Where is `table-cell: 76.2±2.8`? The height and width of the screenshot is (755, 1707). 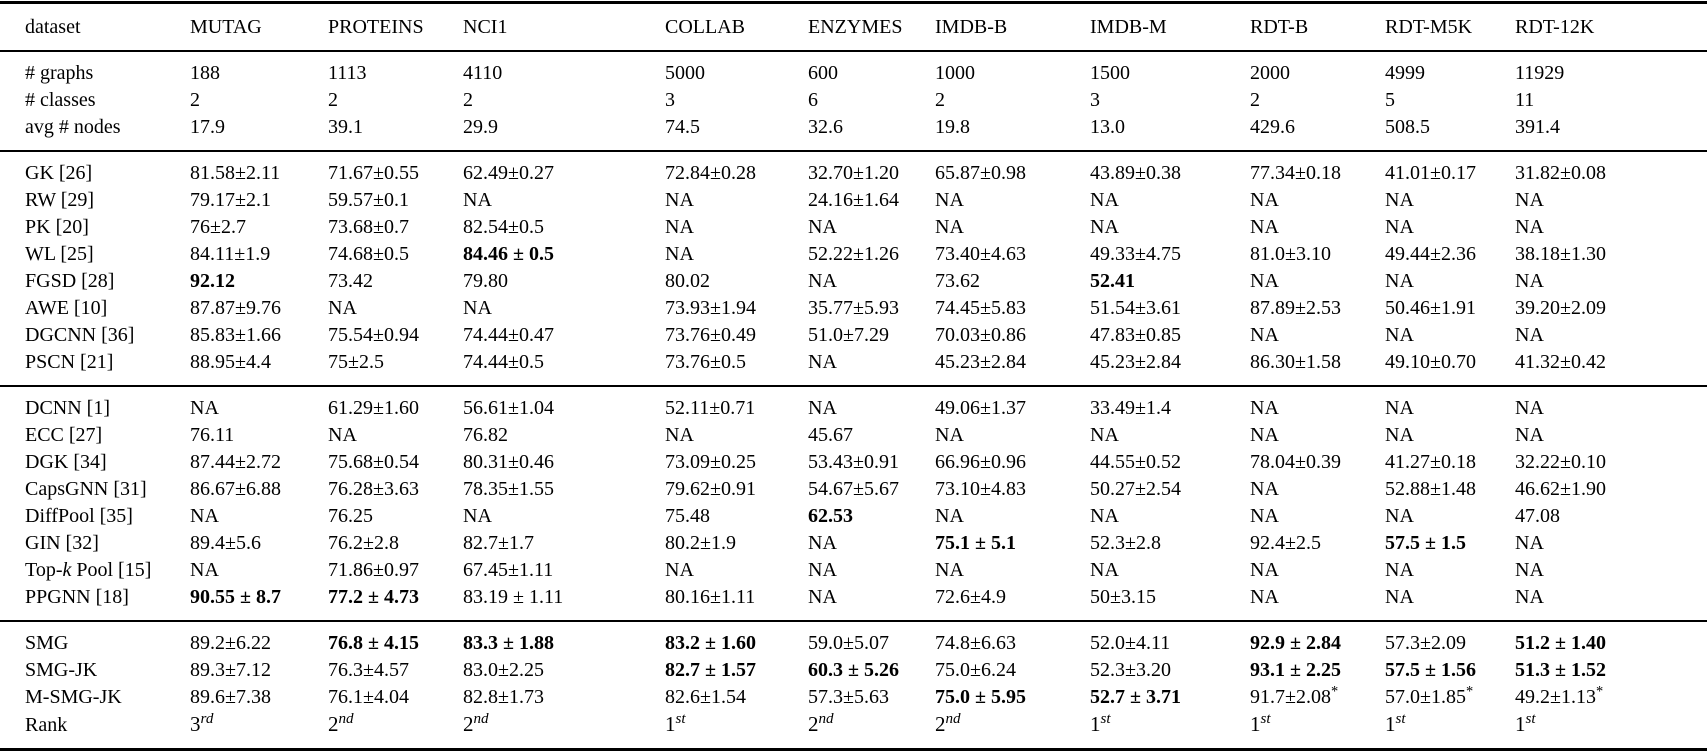 table-cell: 76.2±2.8 is located at coordinates (363, 543).